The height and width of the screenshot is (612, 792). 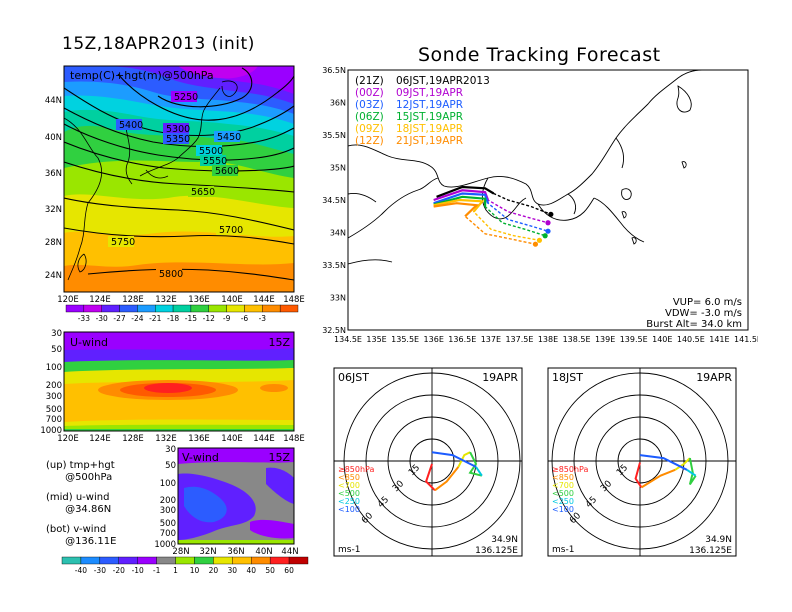 What do you see at coordinates (429, 117) in the screenshot?
I see `launch-time: 15JST,19APR` at bounding box center [429, 117].